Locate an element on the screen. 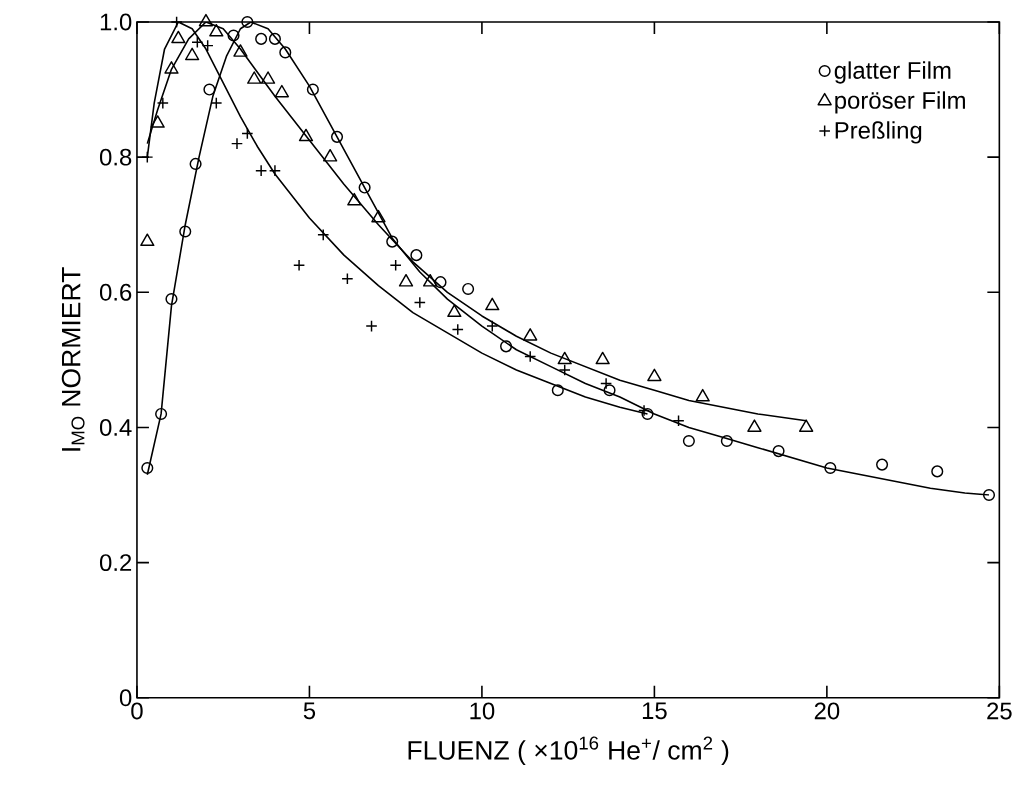  y-tick-label: 0 is located at coordinates (125, 698).